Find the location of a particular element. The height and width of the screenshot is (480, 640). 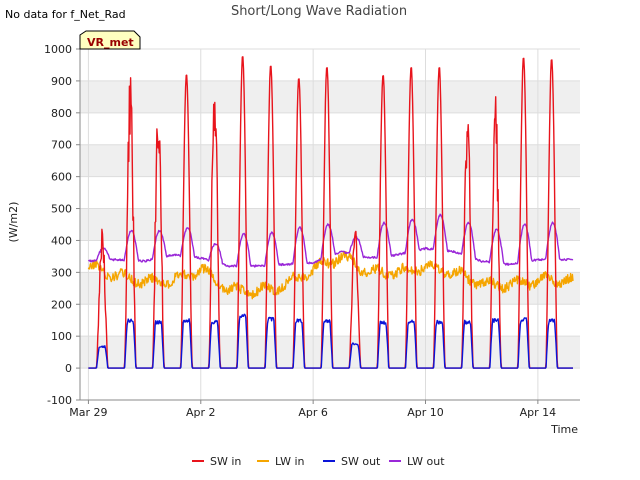

legend-item: SW in is located at coordinates (216, 461).